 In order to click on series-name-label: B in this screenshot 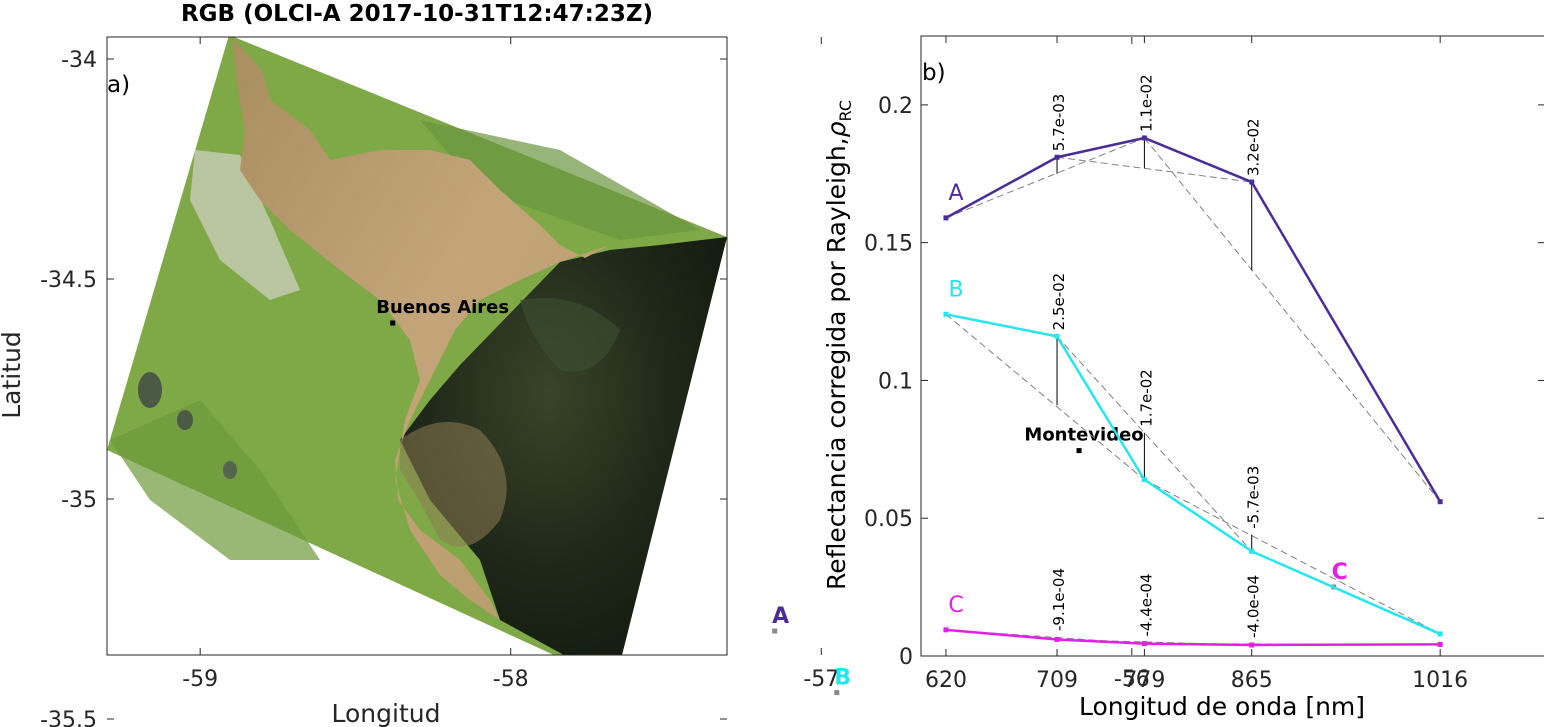, I will do `click(955, 289)`.